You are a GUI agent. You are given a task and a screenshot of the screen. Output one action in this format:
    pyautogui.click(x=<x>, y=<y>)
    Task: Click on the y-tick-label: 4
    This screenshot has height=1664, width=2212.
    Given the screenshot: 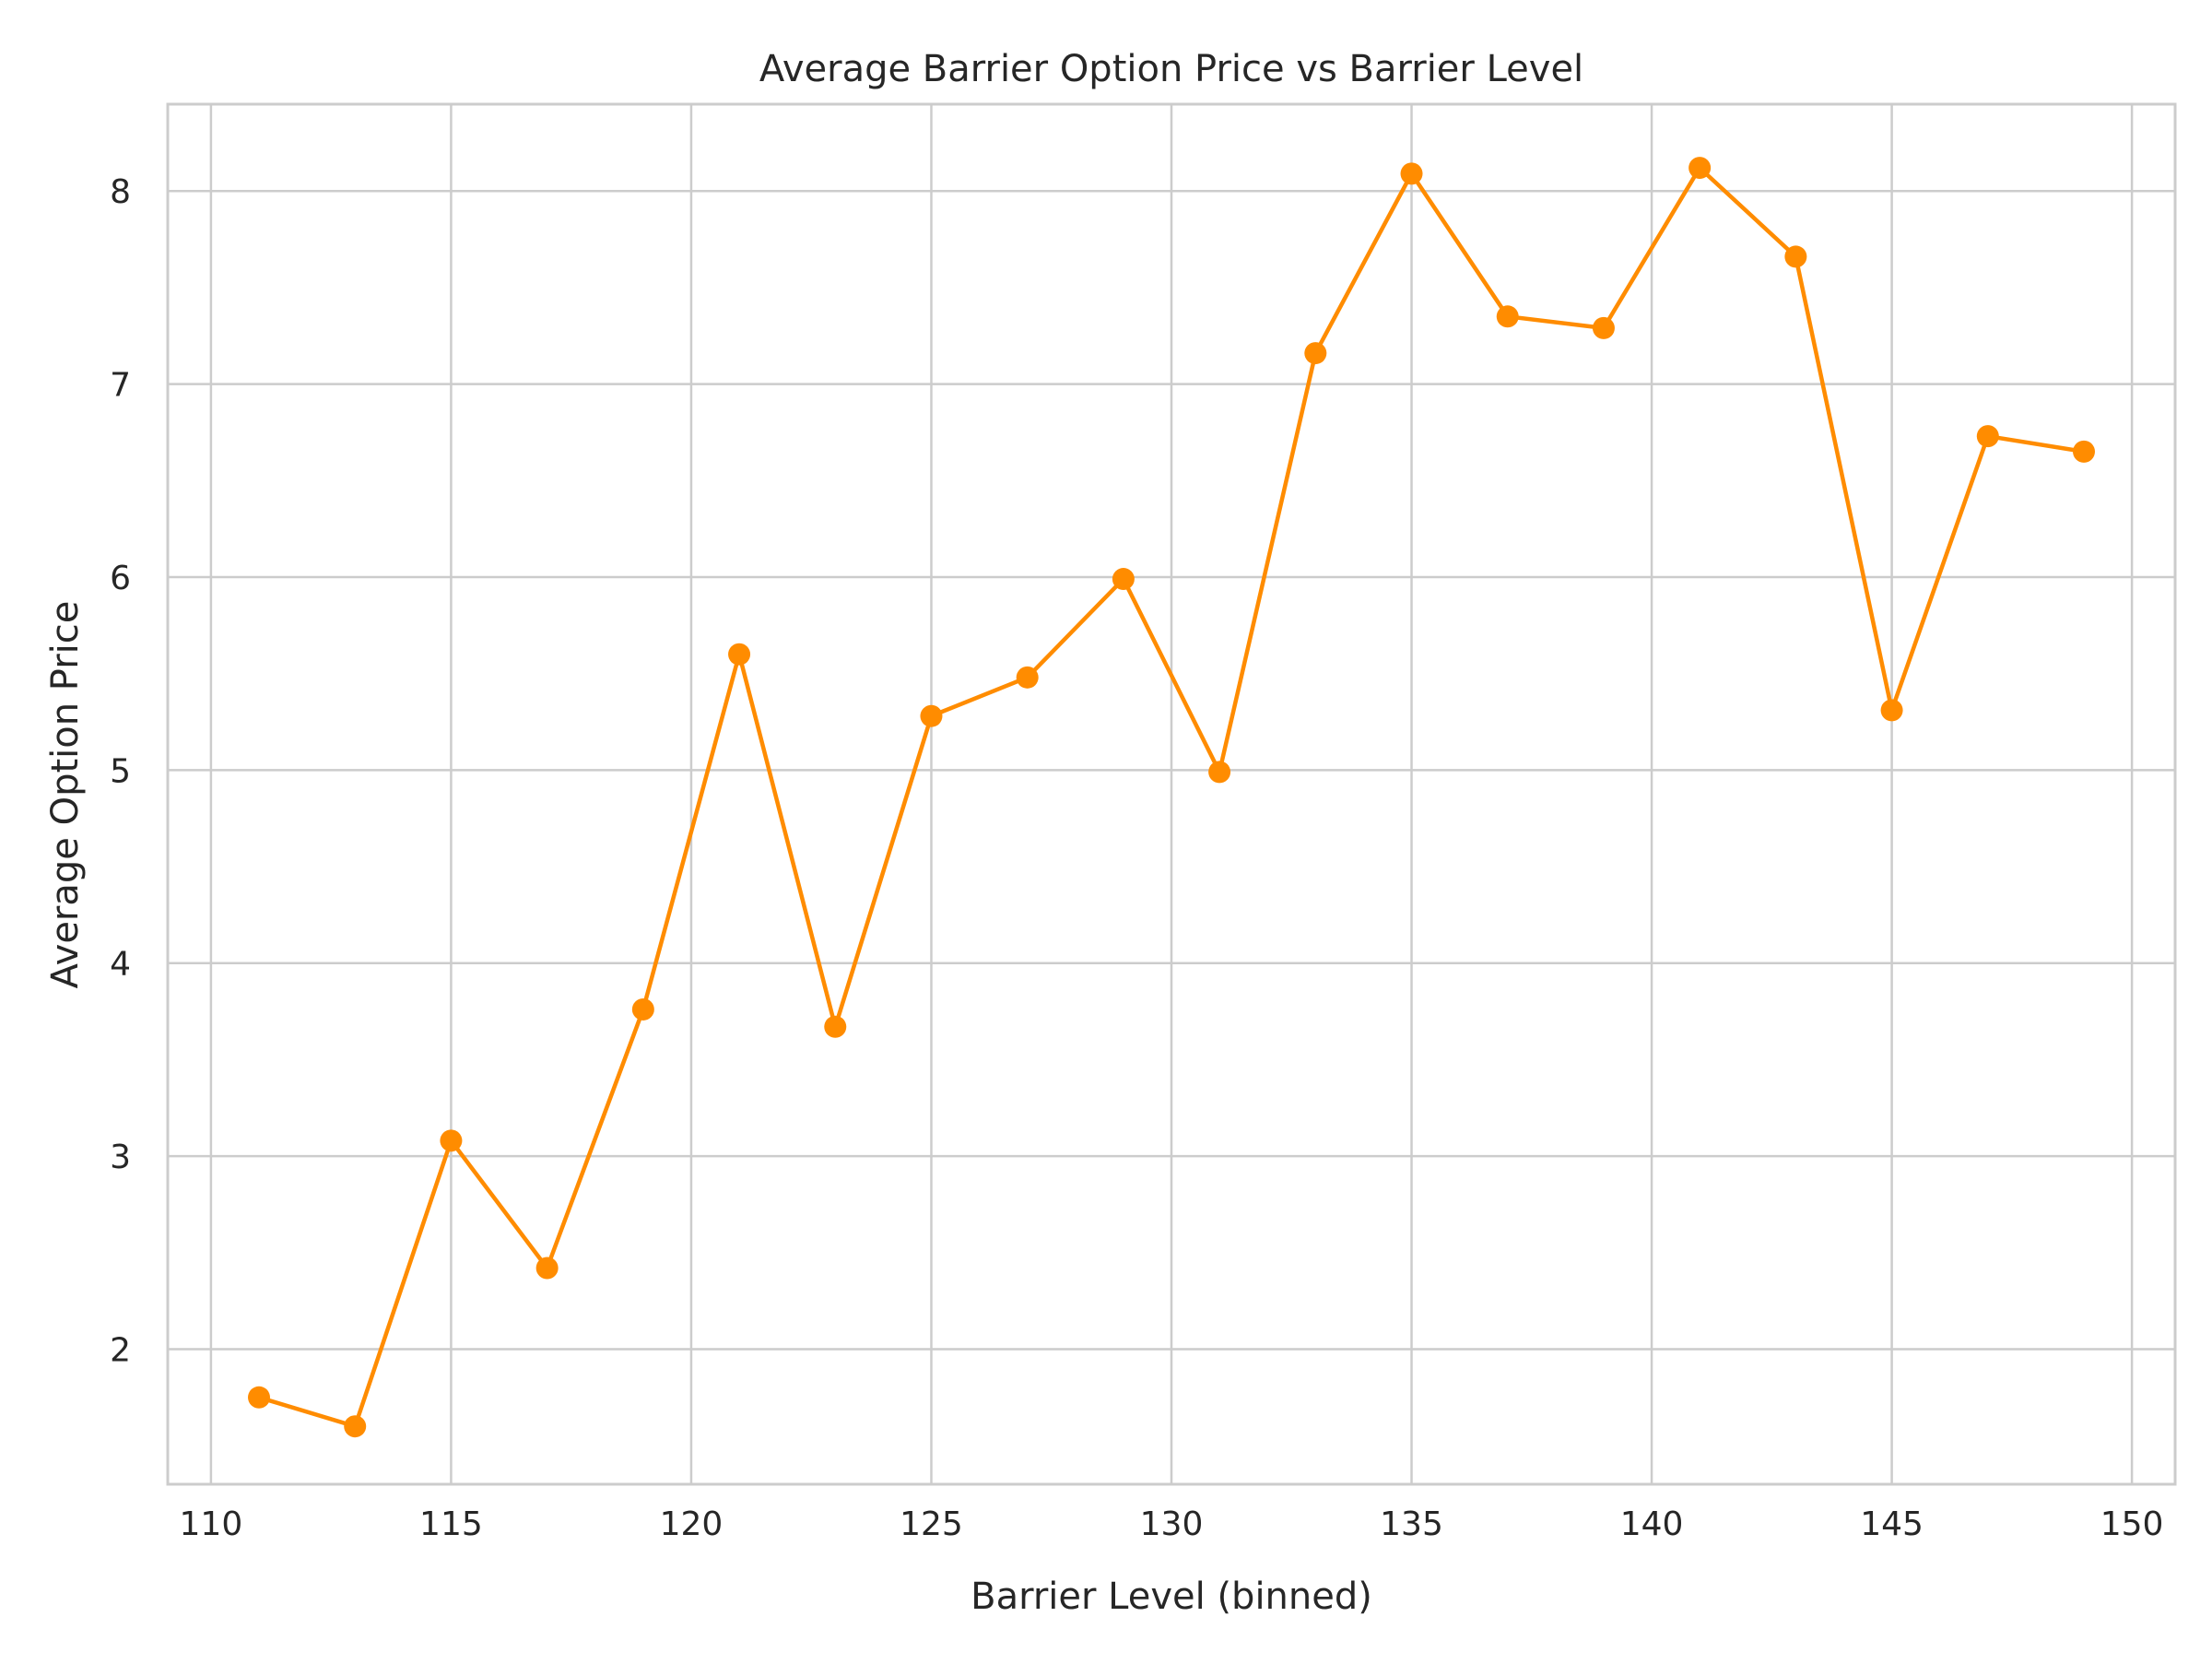 What is the action you would take?
    pyautogui.click(x=120, y=965)
    